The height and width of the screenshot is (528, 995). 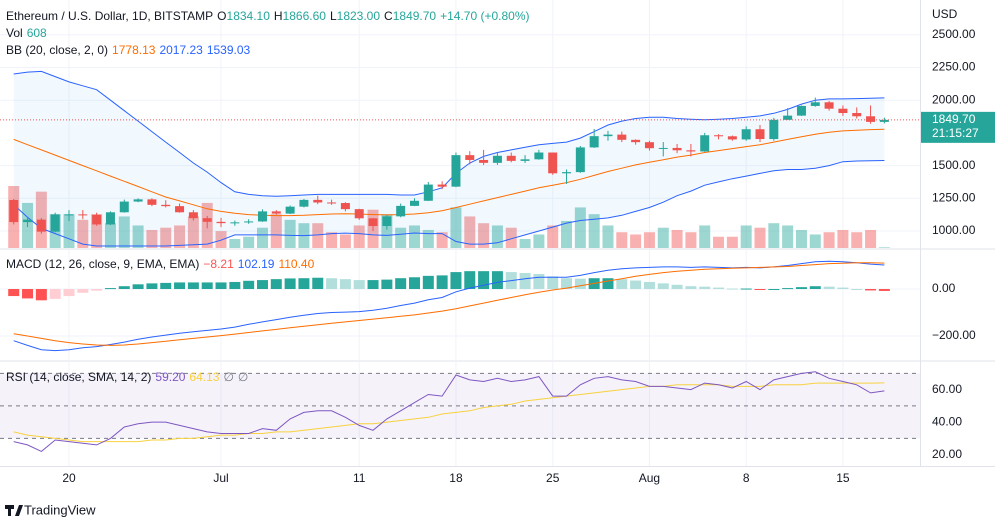 What do you see at coordinates (954, 119) in the screenshot?
I see `last-price-label: 1849.70` at bounding box center [954, 119].